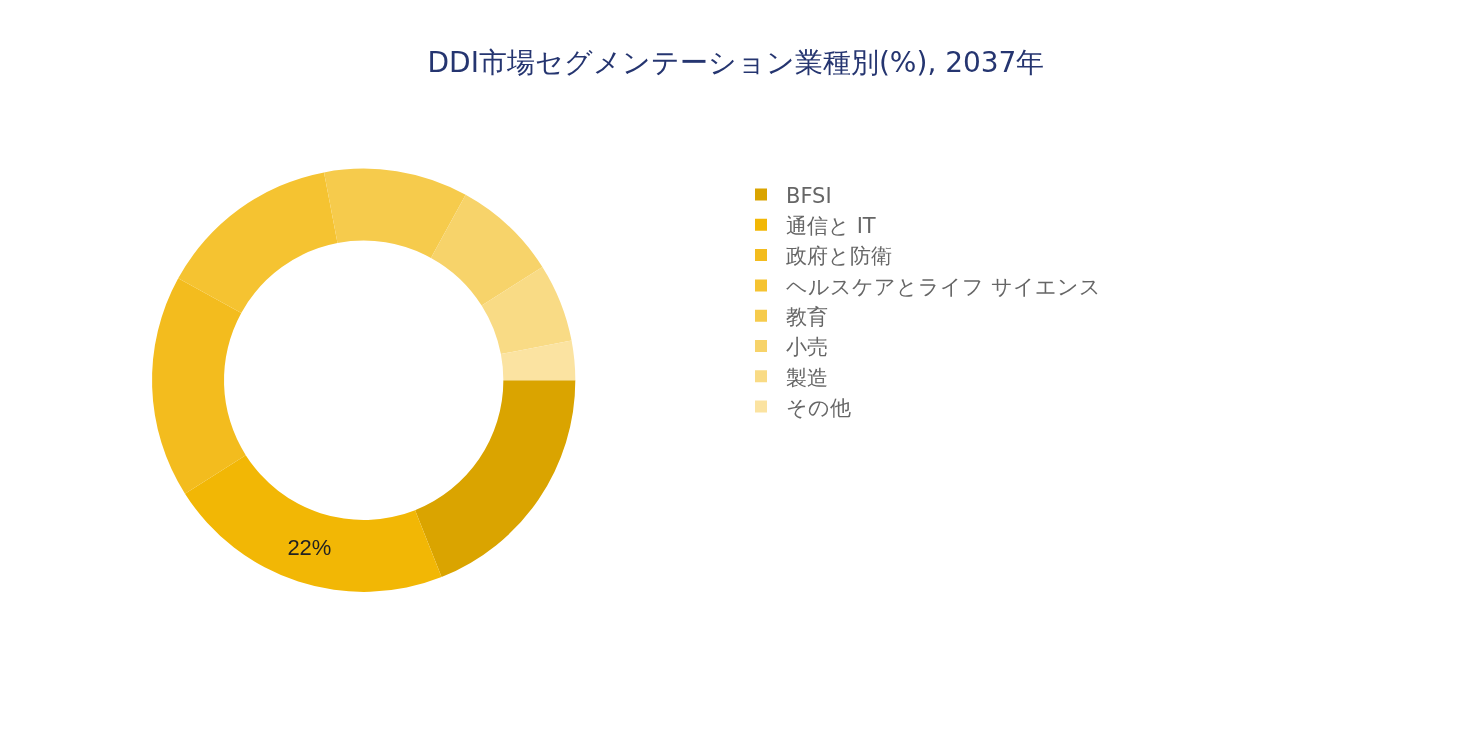  I want to click on legend-label: 小売, so click(807, 347).